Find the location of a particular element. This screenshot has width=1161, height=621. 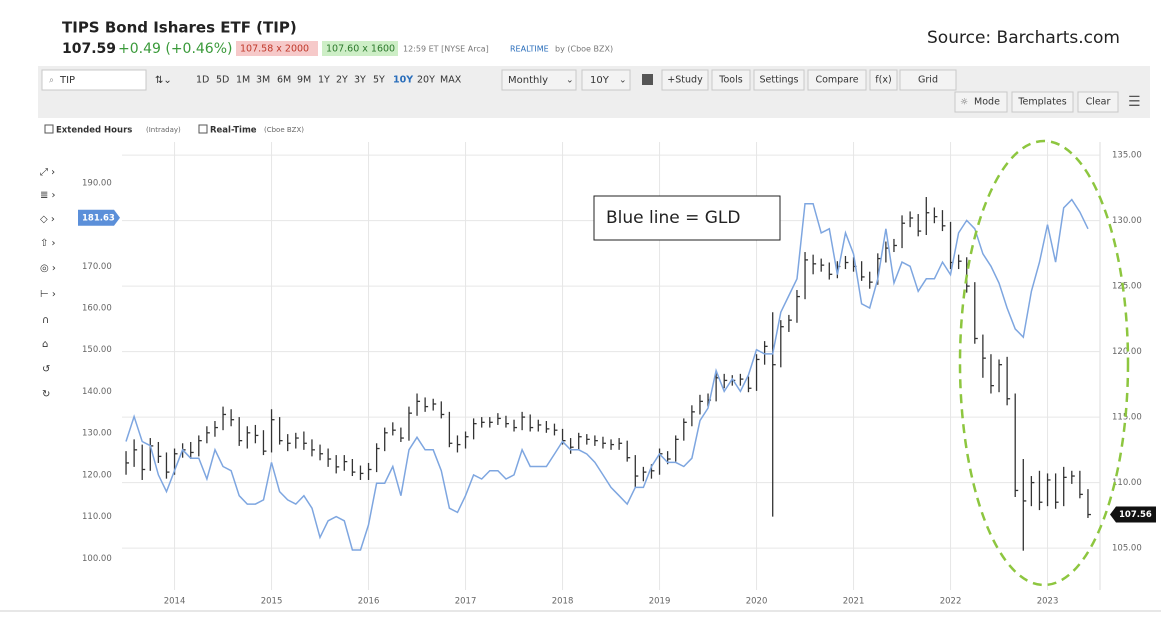

y-tick-label: 150.00 is located at coordinates (97, 350).